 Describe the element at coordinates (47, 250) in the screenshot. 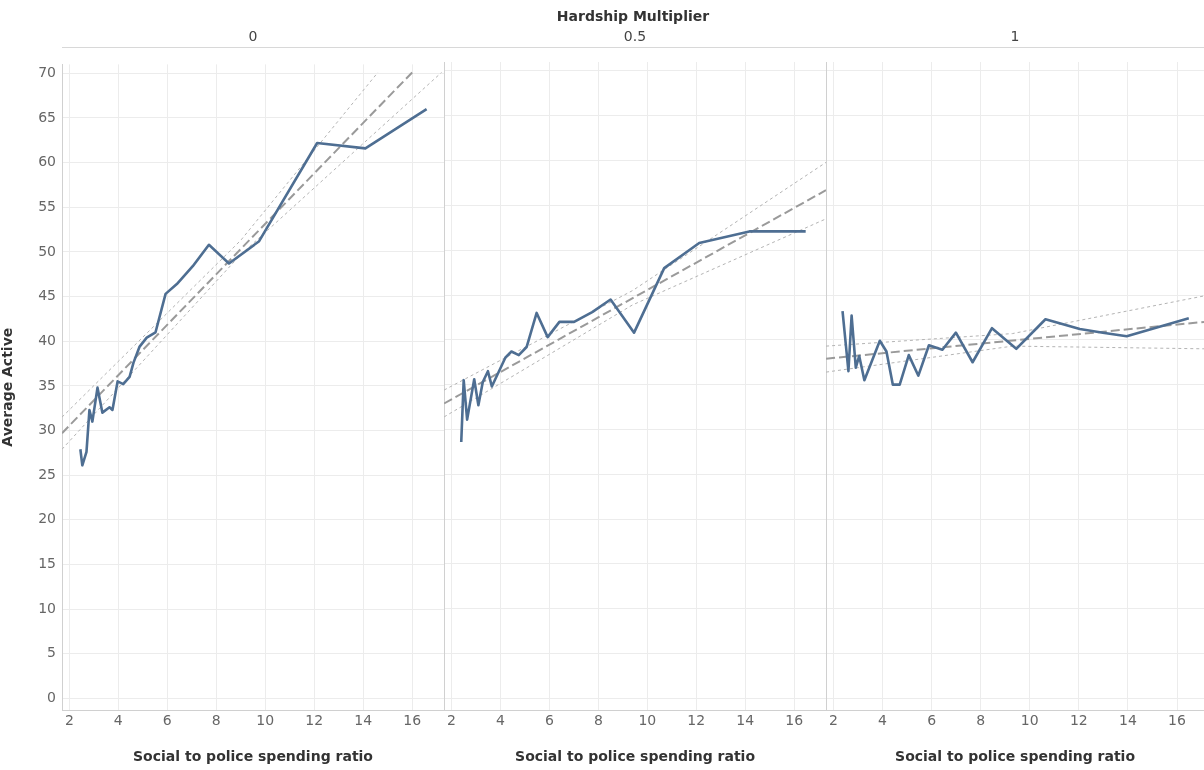

I see `y-tick-label: 50` at that location.